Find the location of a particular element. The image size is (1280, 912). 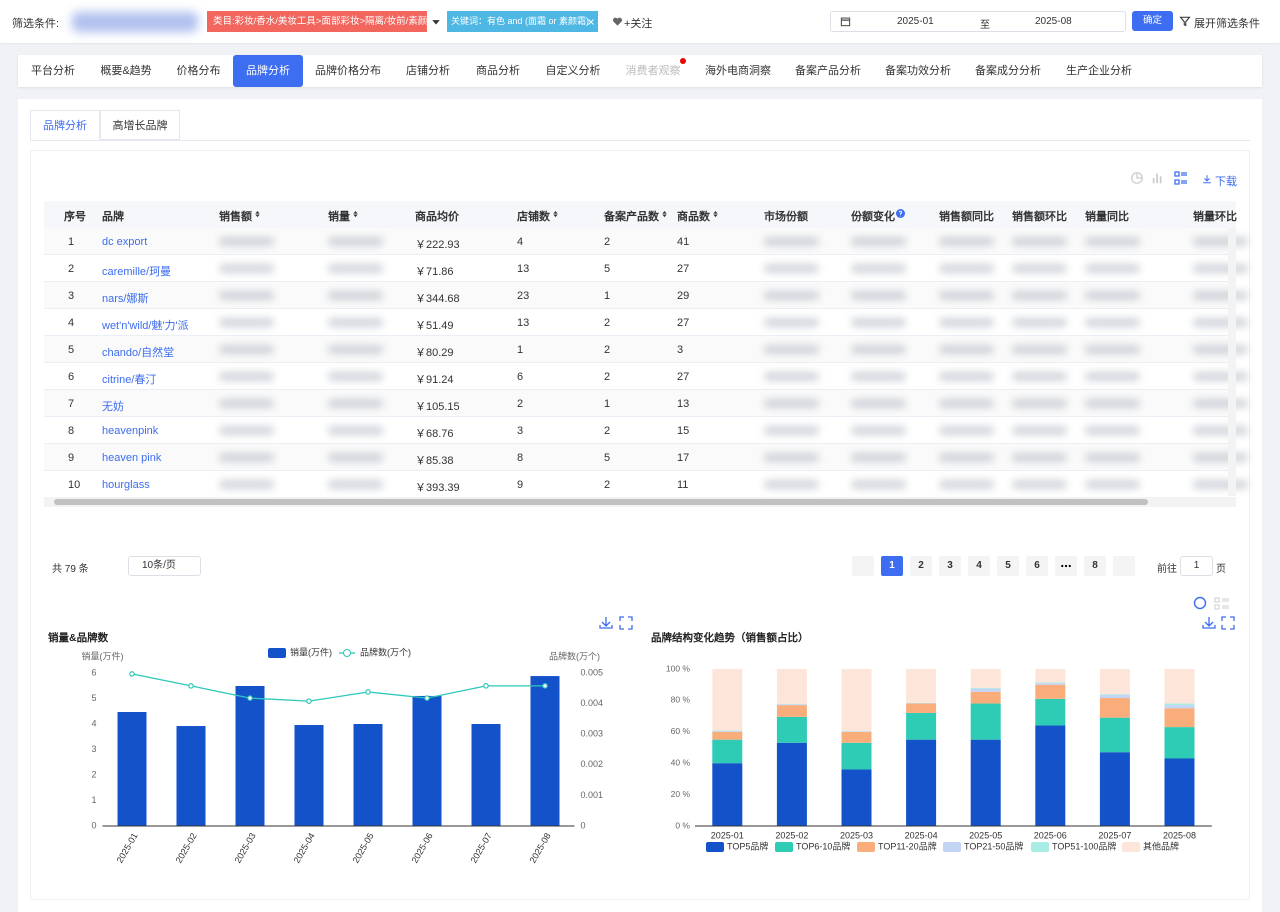

column-header: 商品均价 is located at coordinates (437, 217).